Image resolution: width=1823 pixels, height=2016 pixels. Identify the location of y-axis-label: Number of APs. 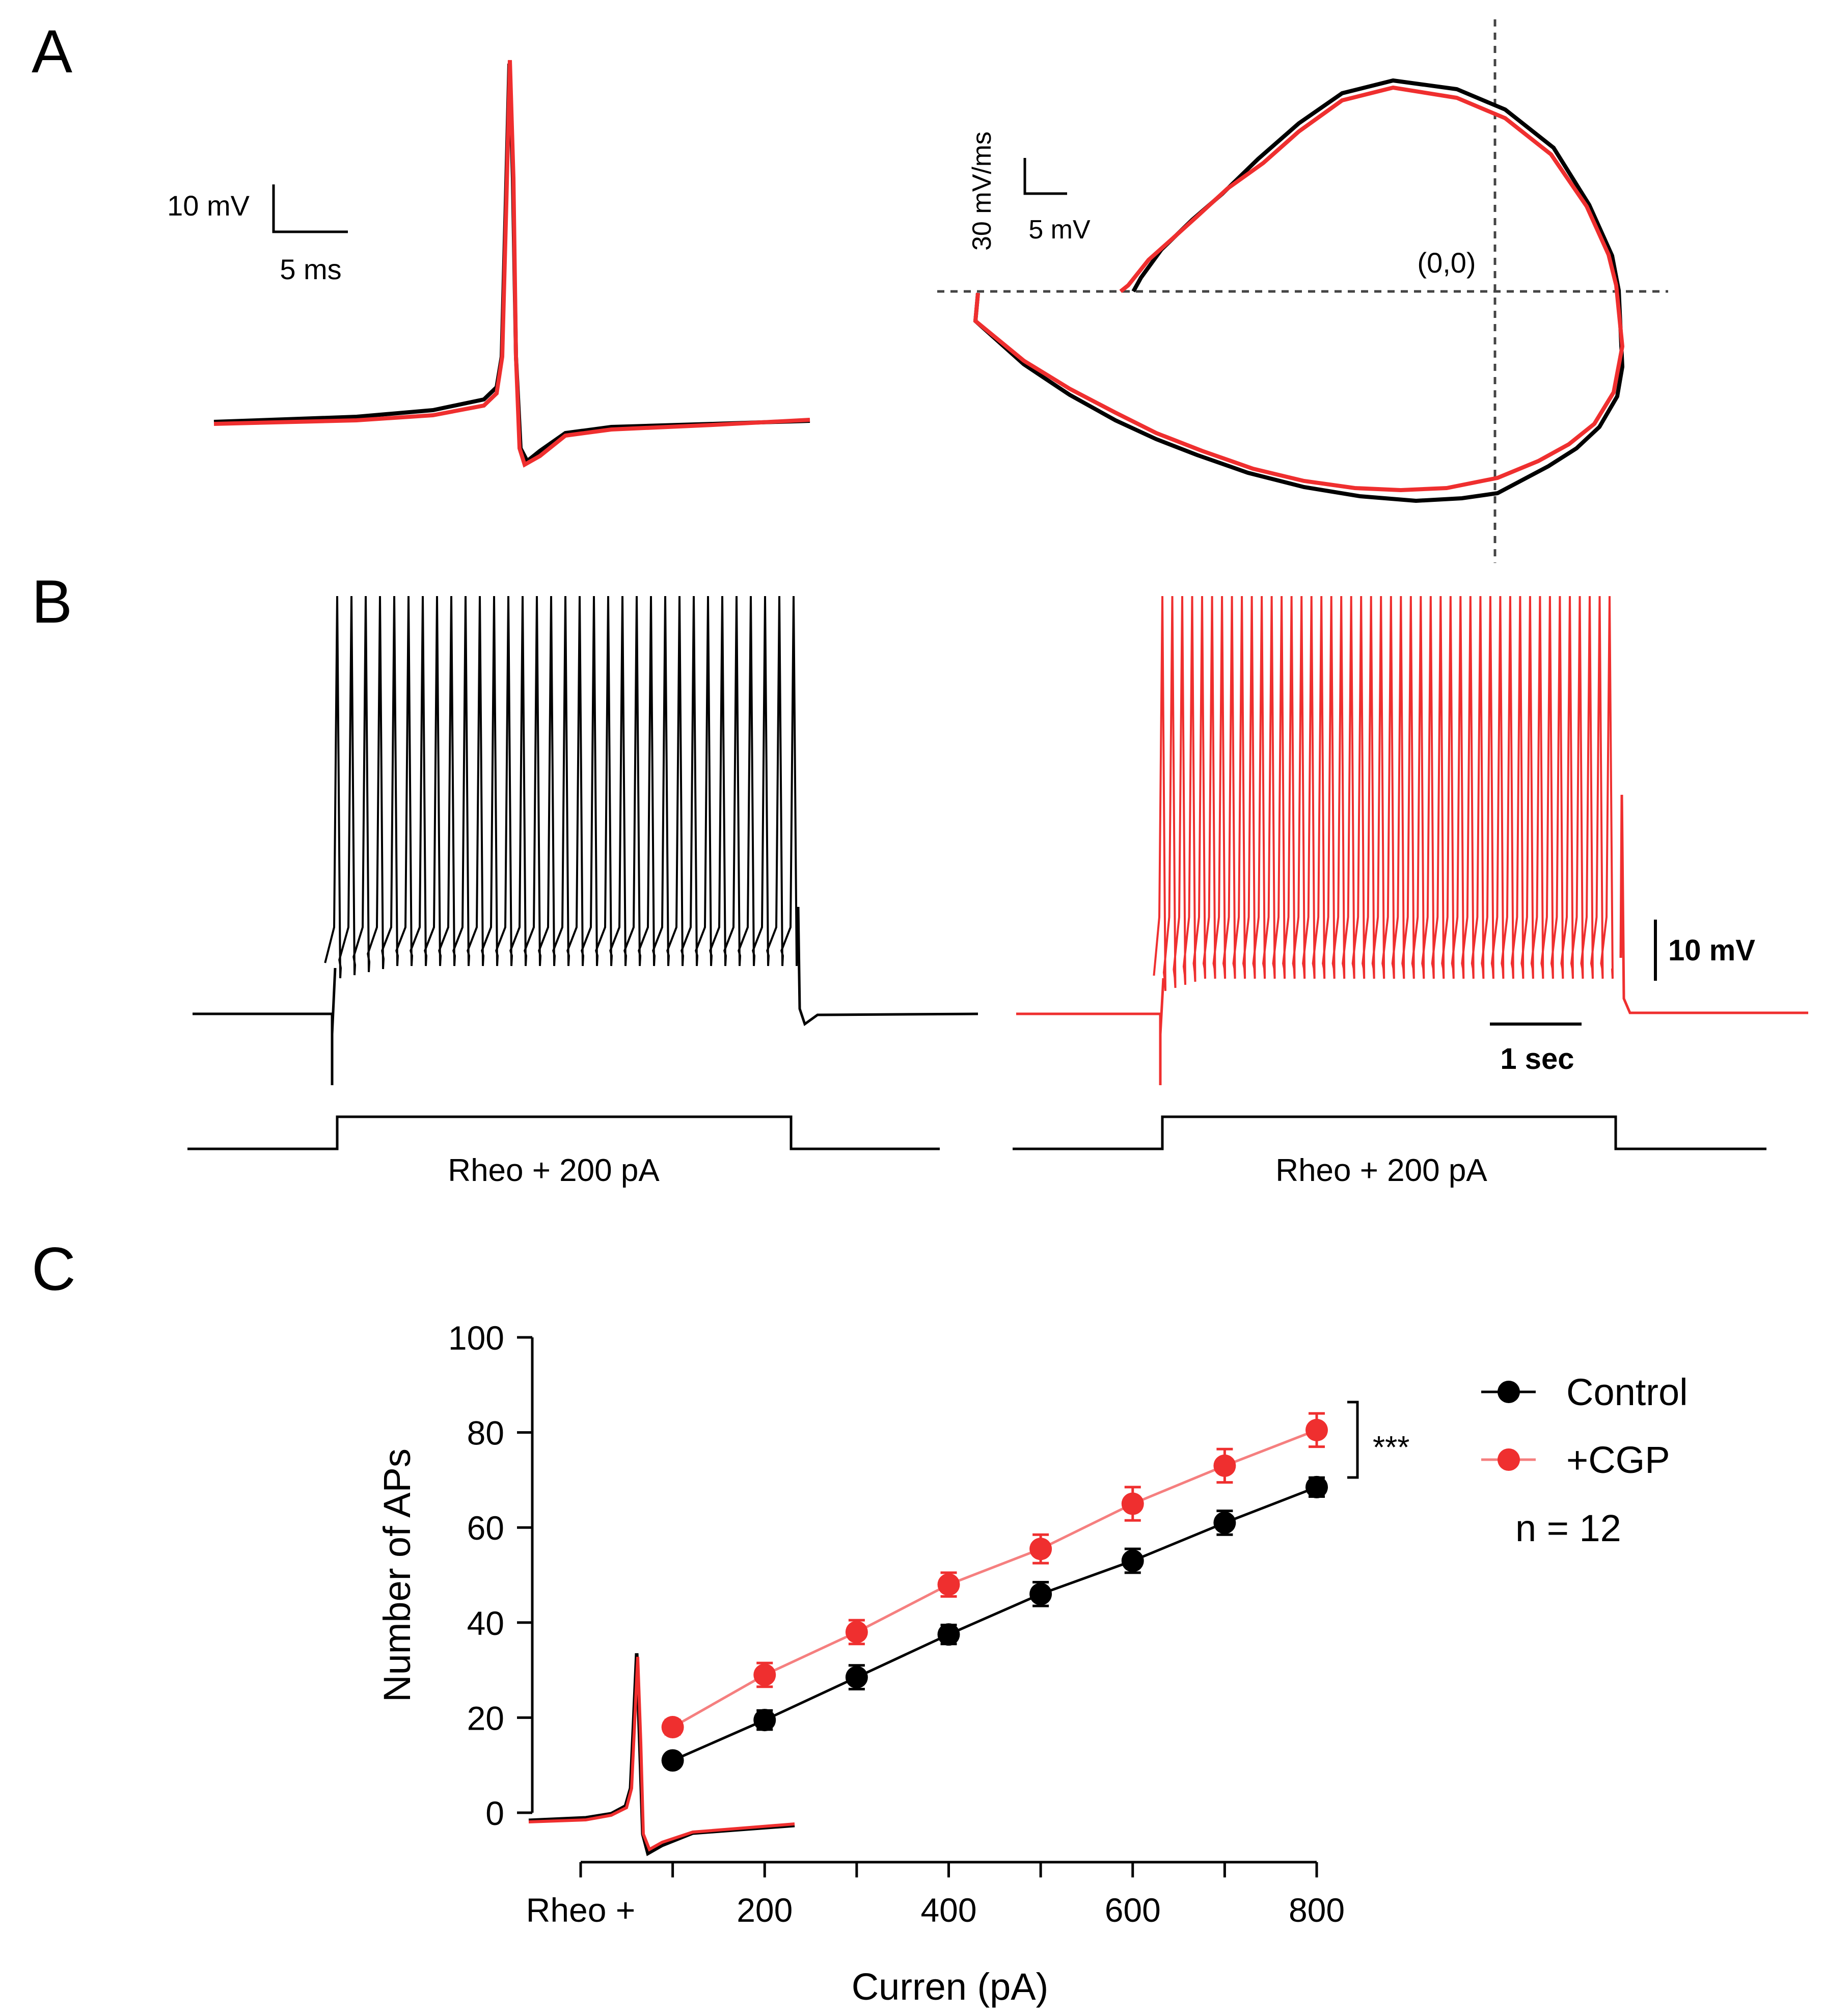
(397, 1575).